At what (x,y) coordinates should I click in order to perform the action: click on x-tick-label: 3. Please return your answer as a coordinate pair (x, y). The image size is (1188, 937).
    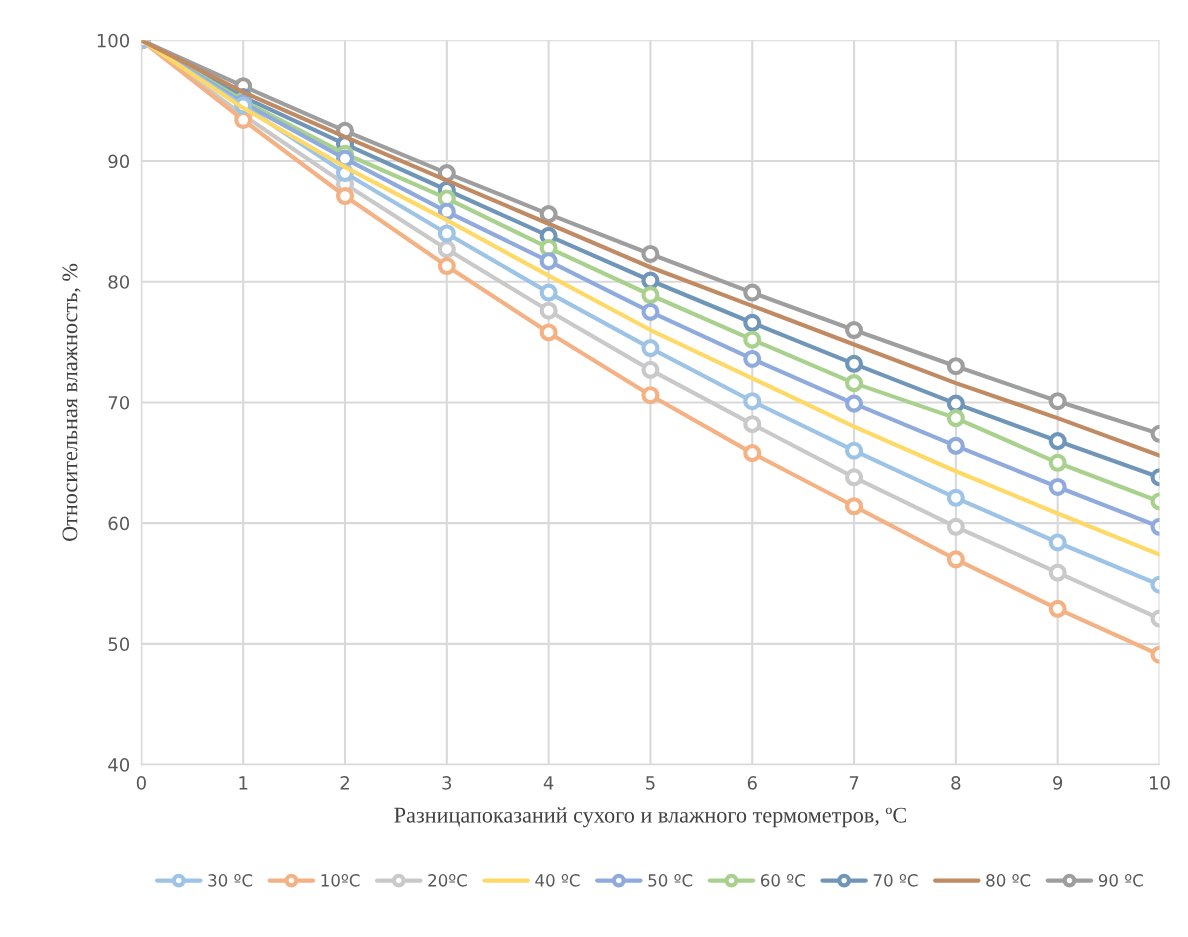
    Looking at the image, I should click on (447, 783).